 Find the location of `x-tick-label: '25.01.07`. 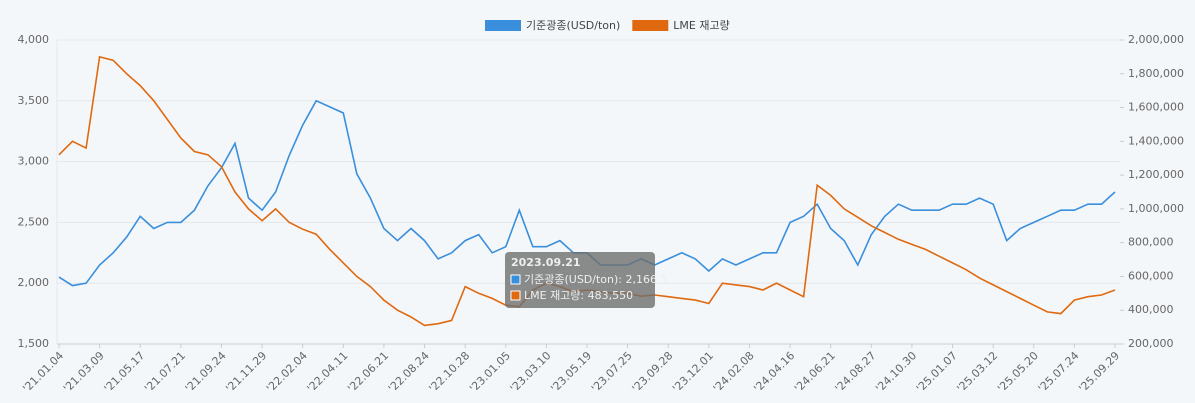

x-tick-label: '25.01.07 is located at coordinates (937, 372).